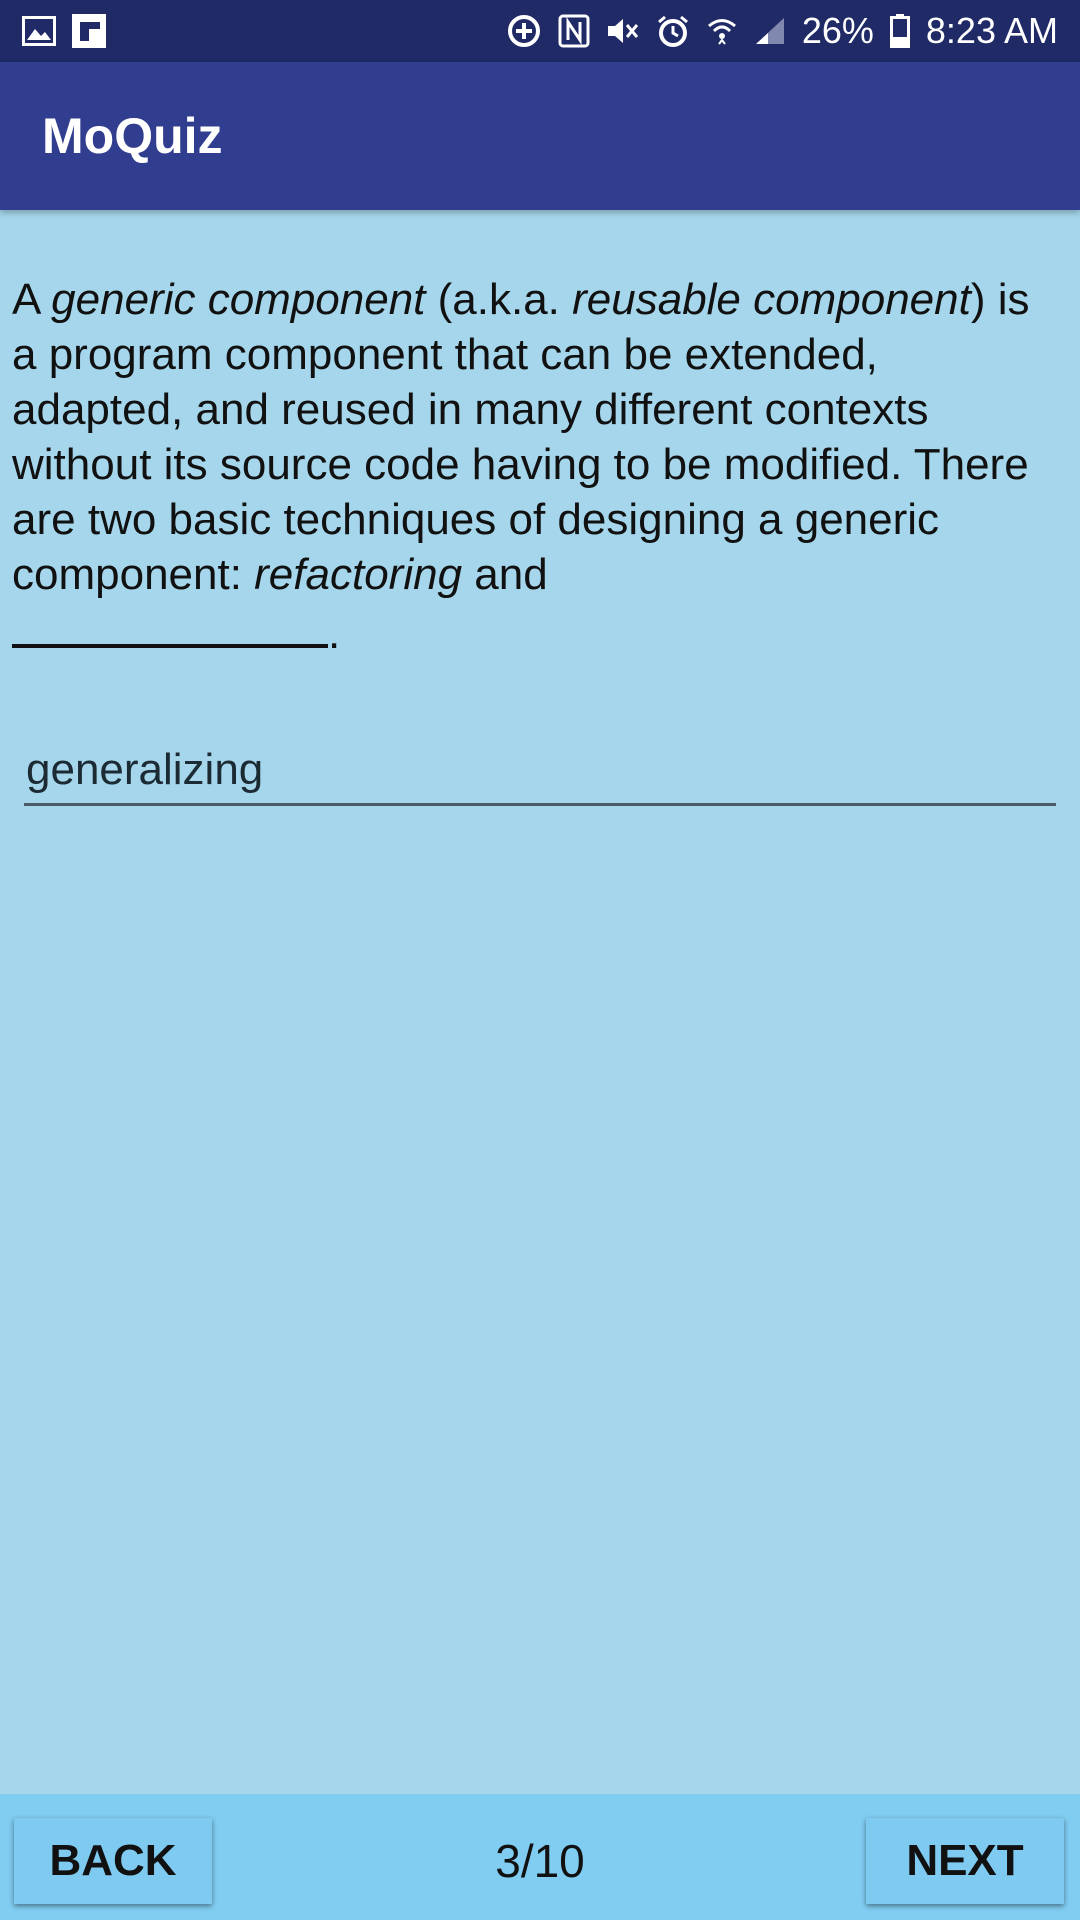 The image size is (1080, 1920). Describe the element at coordinates (540, 770) in the screenshot. I see `answer-input` at that location.